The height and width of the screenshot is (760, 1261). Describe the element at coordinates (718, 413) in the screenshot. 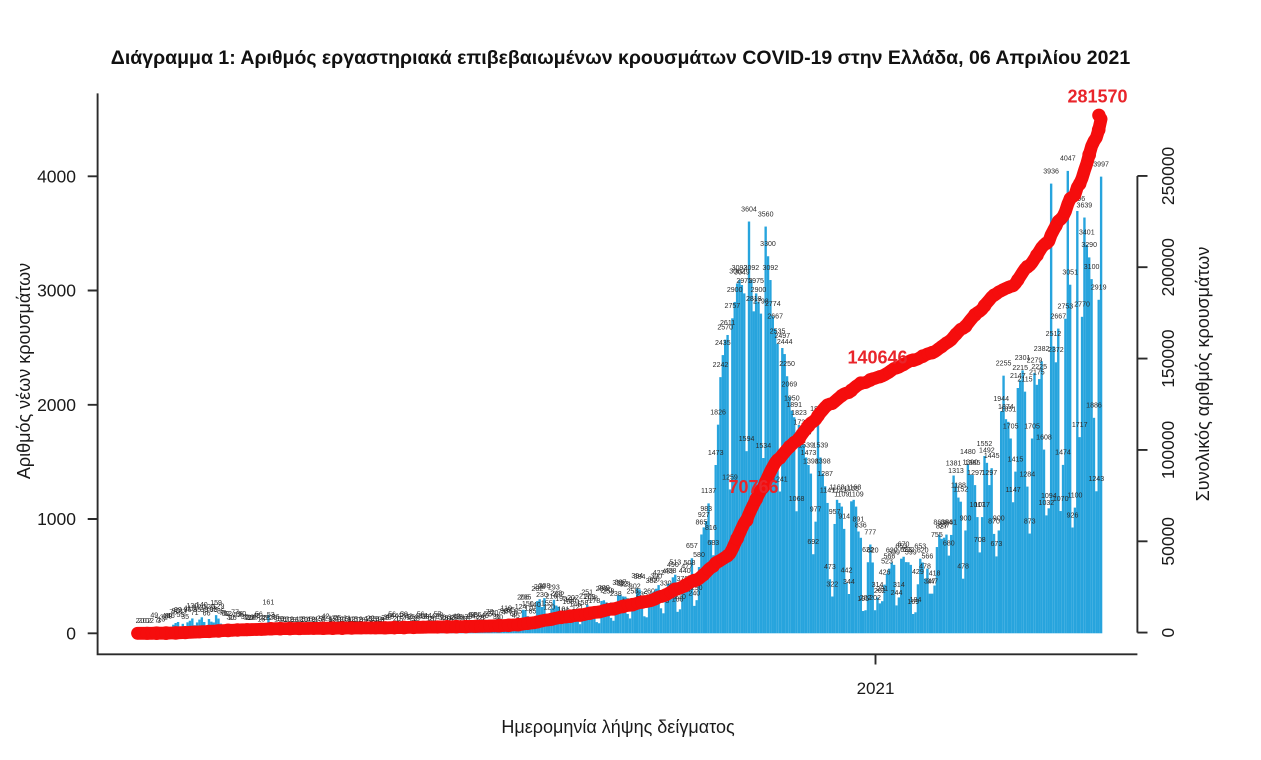

I see `svg-text: 1826` at that location.